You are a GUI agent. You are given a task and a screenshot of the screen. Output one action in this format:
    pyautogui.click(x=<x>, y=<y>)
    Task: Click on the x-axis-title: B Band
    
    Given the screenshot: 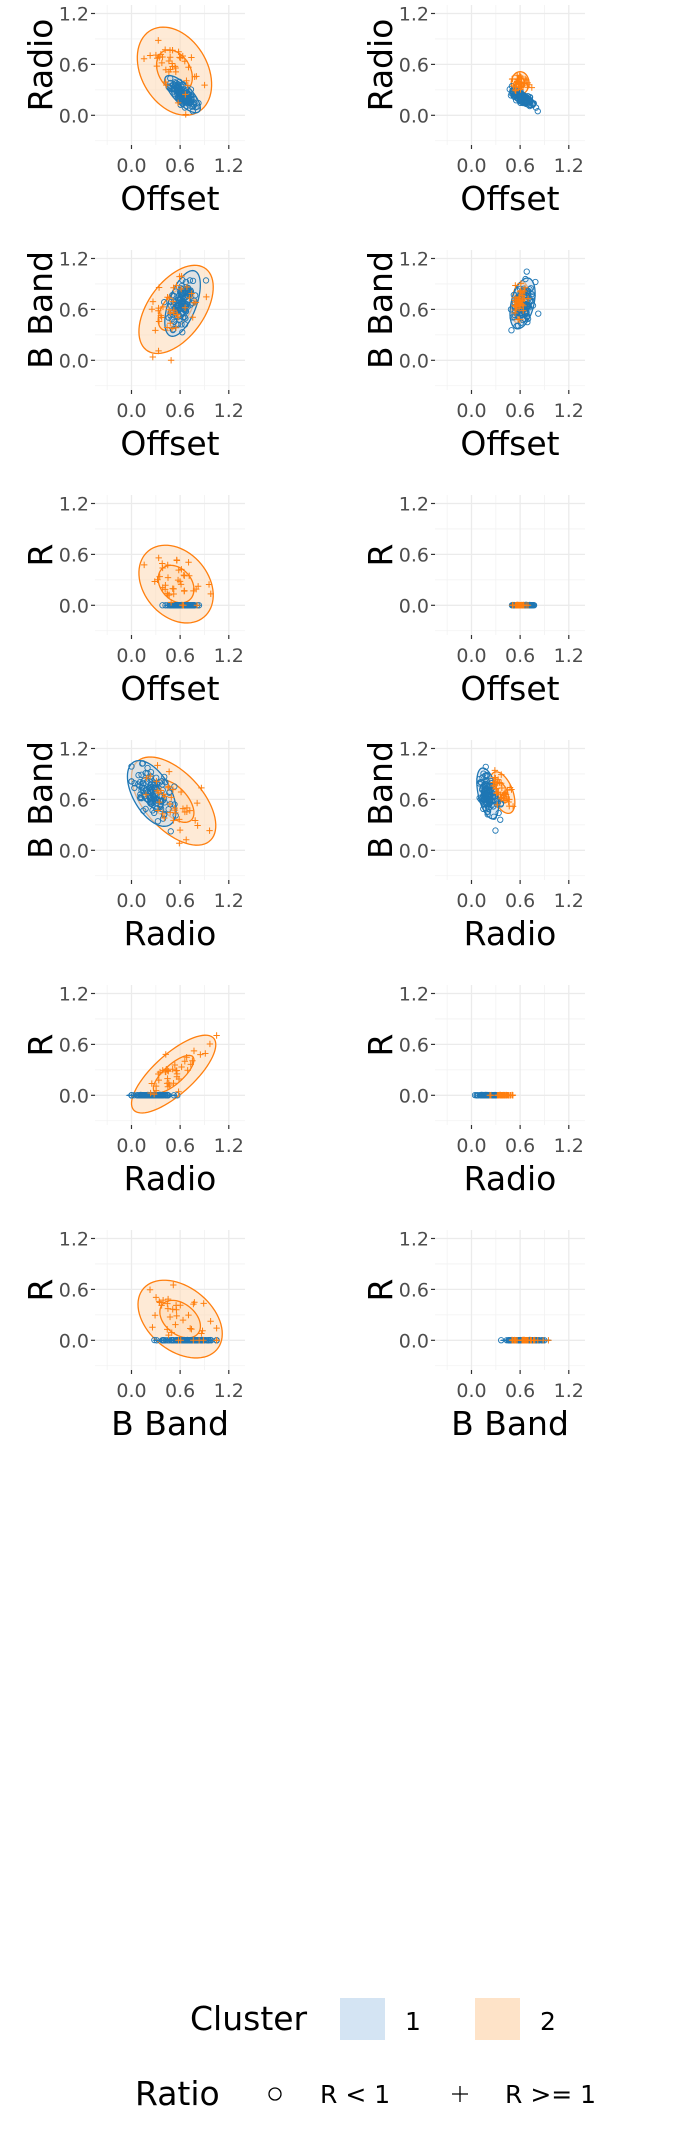 What is the action you would take?
    pyautogui.click(x=510, y=1423)
    